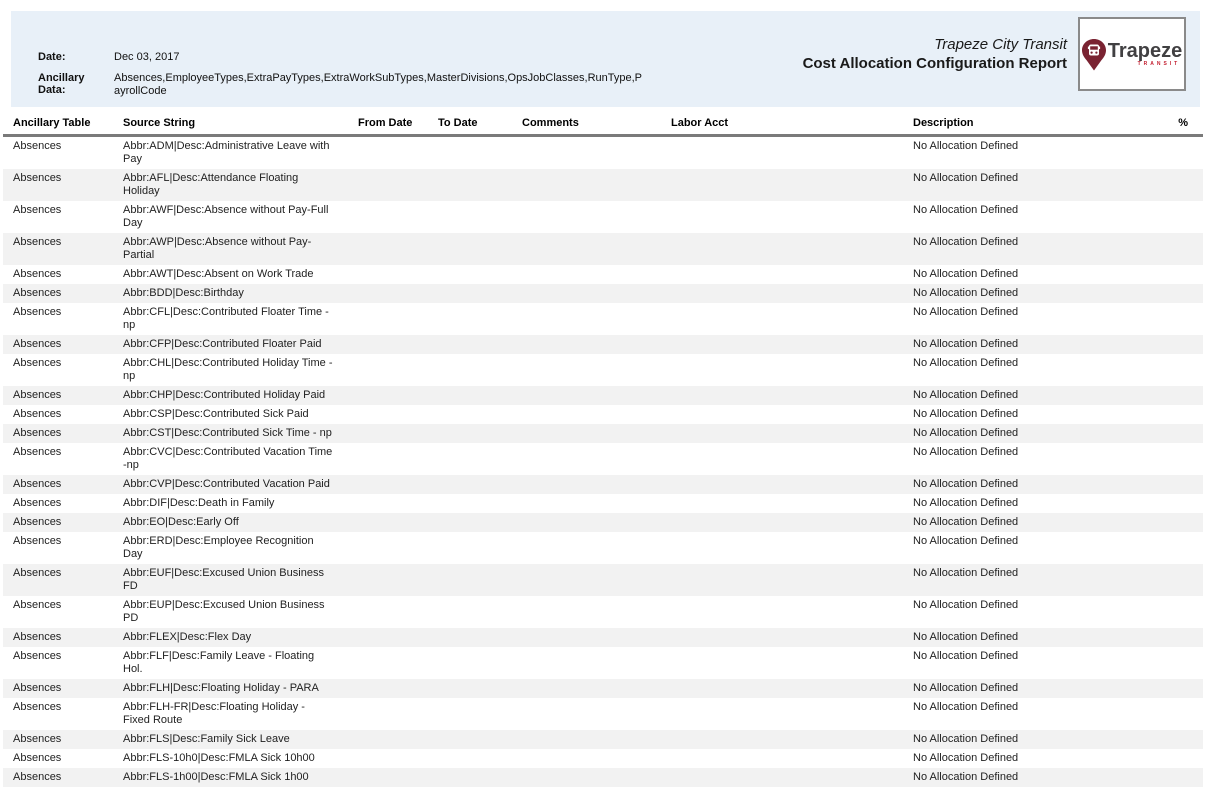 The image size is (1215, 797). What do you see at coordinates (224, 611) in the screenshot?
I see `cell-source_string: Abbr:EUP|Desc:Excused Union Business PD` at bounding box center [224, 611].